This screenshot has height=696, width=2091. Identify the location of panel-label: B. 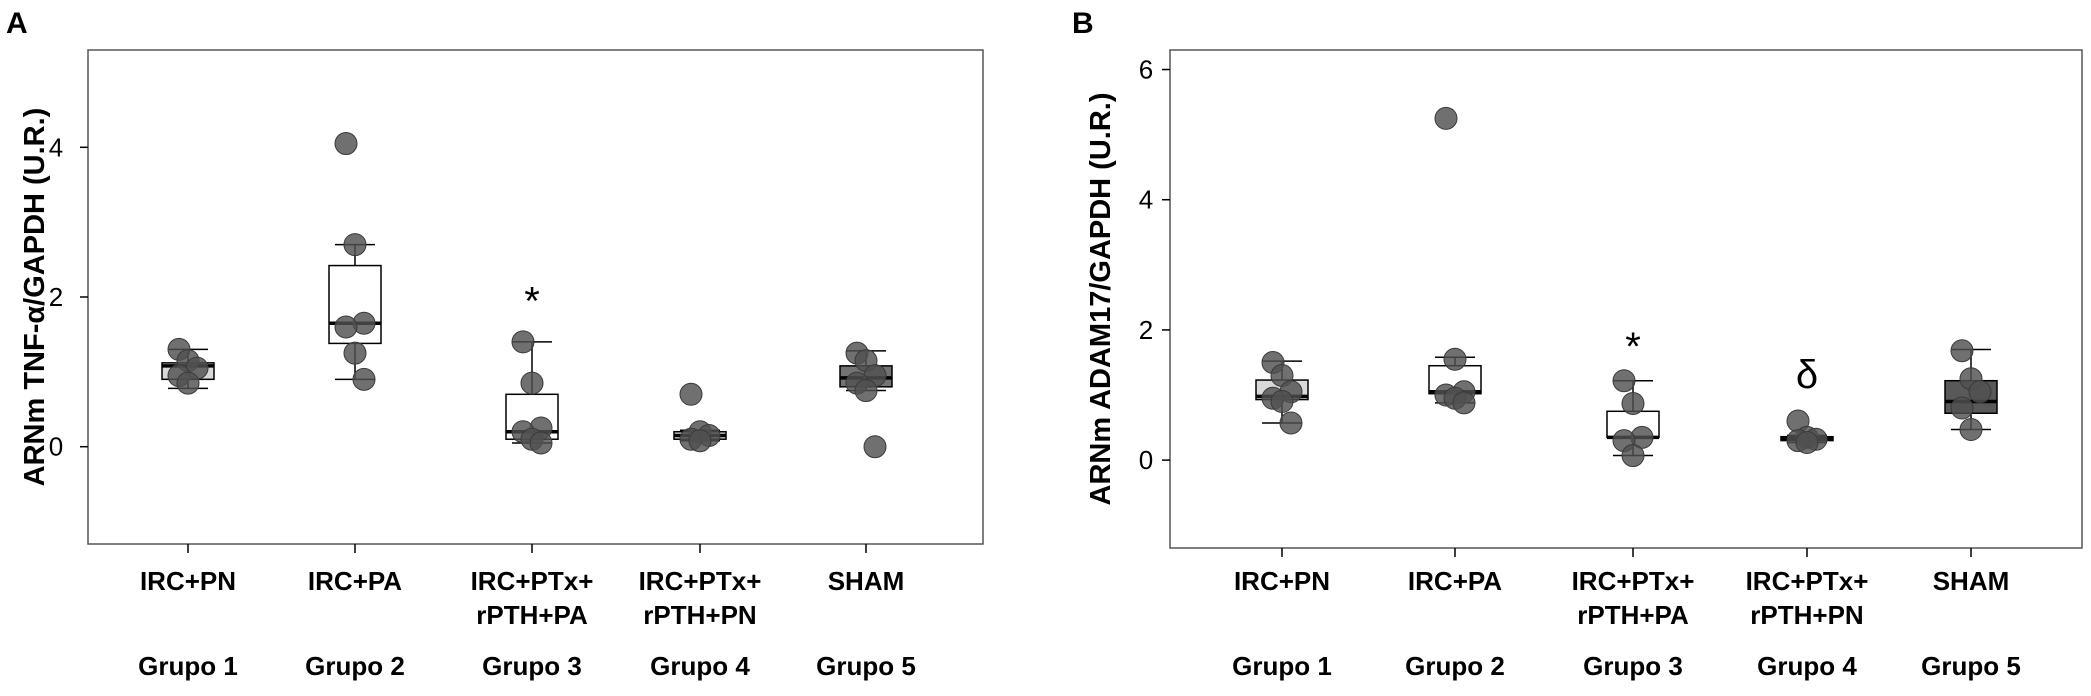
(1083, 23).